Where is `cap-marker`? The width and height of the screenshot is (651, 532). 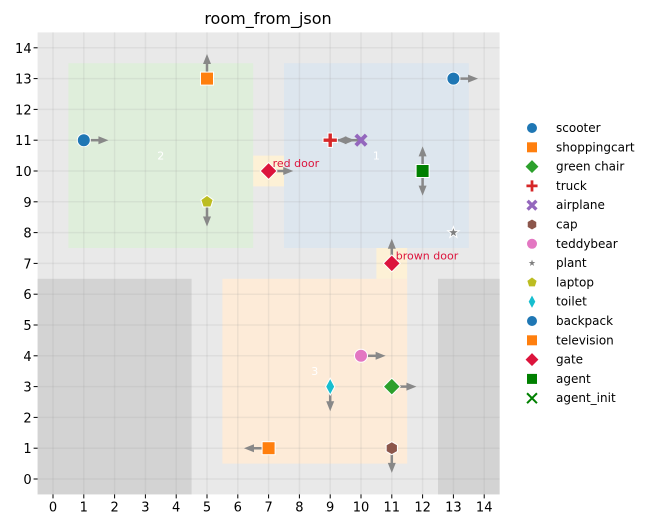
cap-marker is located at coordinates (391, 448).